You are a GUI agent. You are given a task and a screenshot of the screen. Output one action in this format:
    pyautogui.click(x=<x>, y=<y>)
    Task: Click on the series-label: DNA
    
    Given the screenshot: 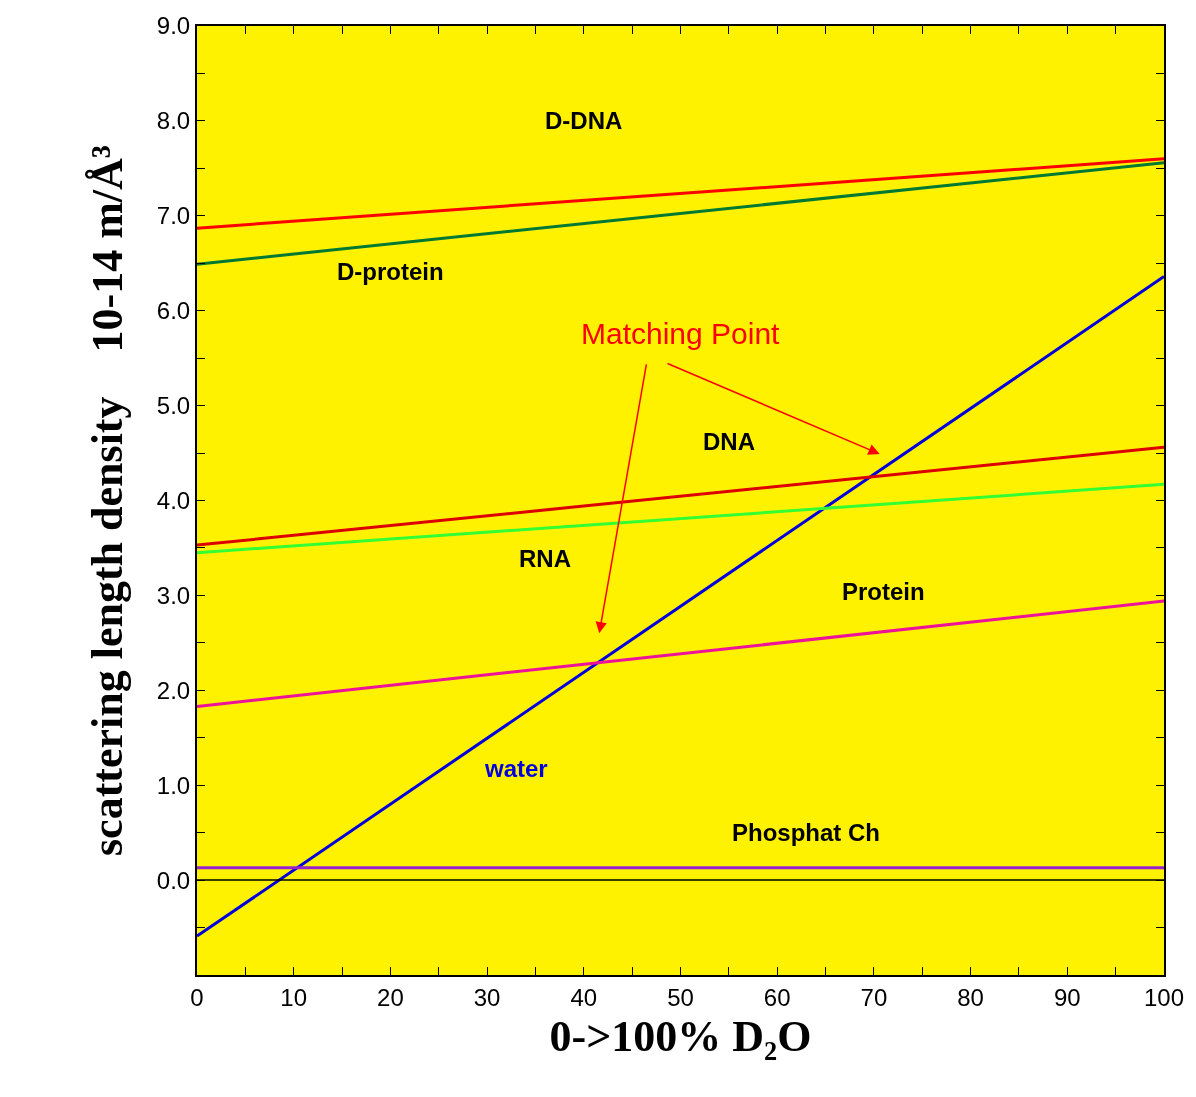 What is the action you would take?
    pyautogui.click(x=729, y=441)
    